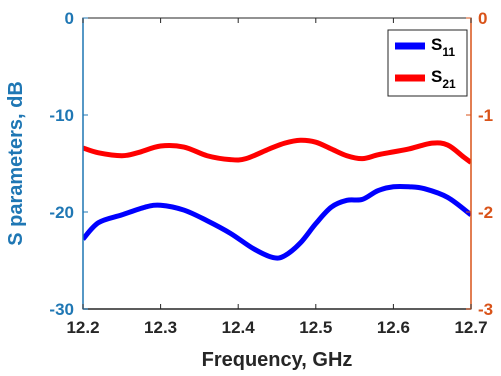  Describe the element at coordinates (160, 327) in the screenshot. I see `x-tick-label: 12.3` at that location.